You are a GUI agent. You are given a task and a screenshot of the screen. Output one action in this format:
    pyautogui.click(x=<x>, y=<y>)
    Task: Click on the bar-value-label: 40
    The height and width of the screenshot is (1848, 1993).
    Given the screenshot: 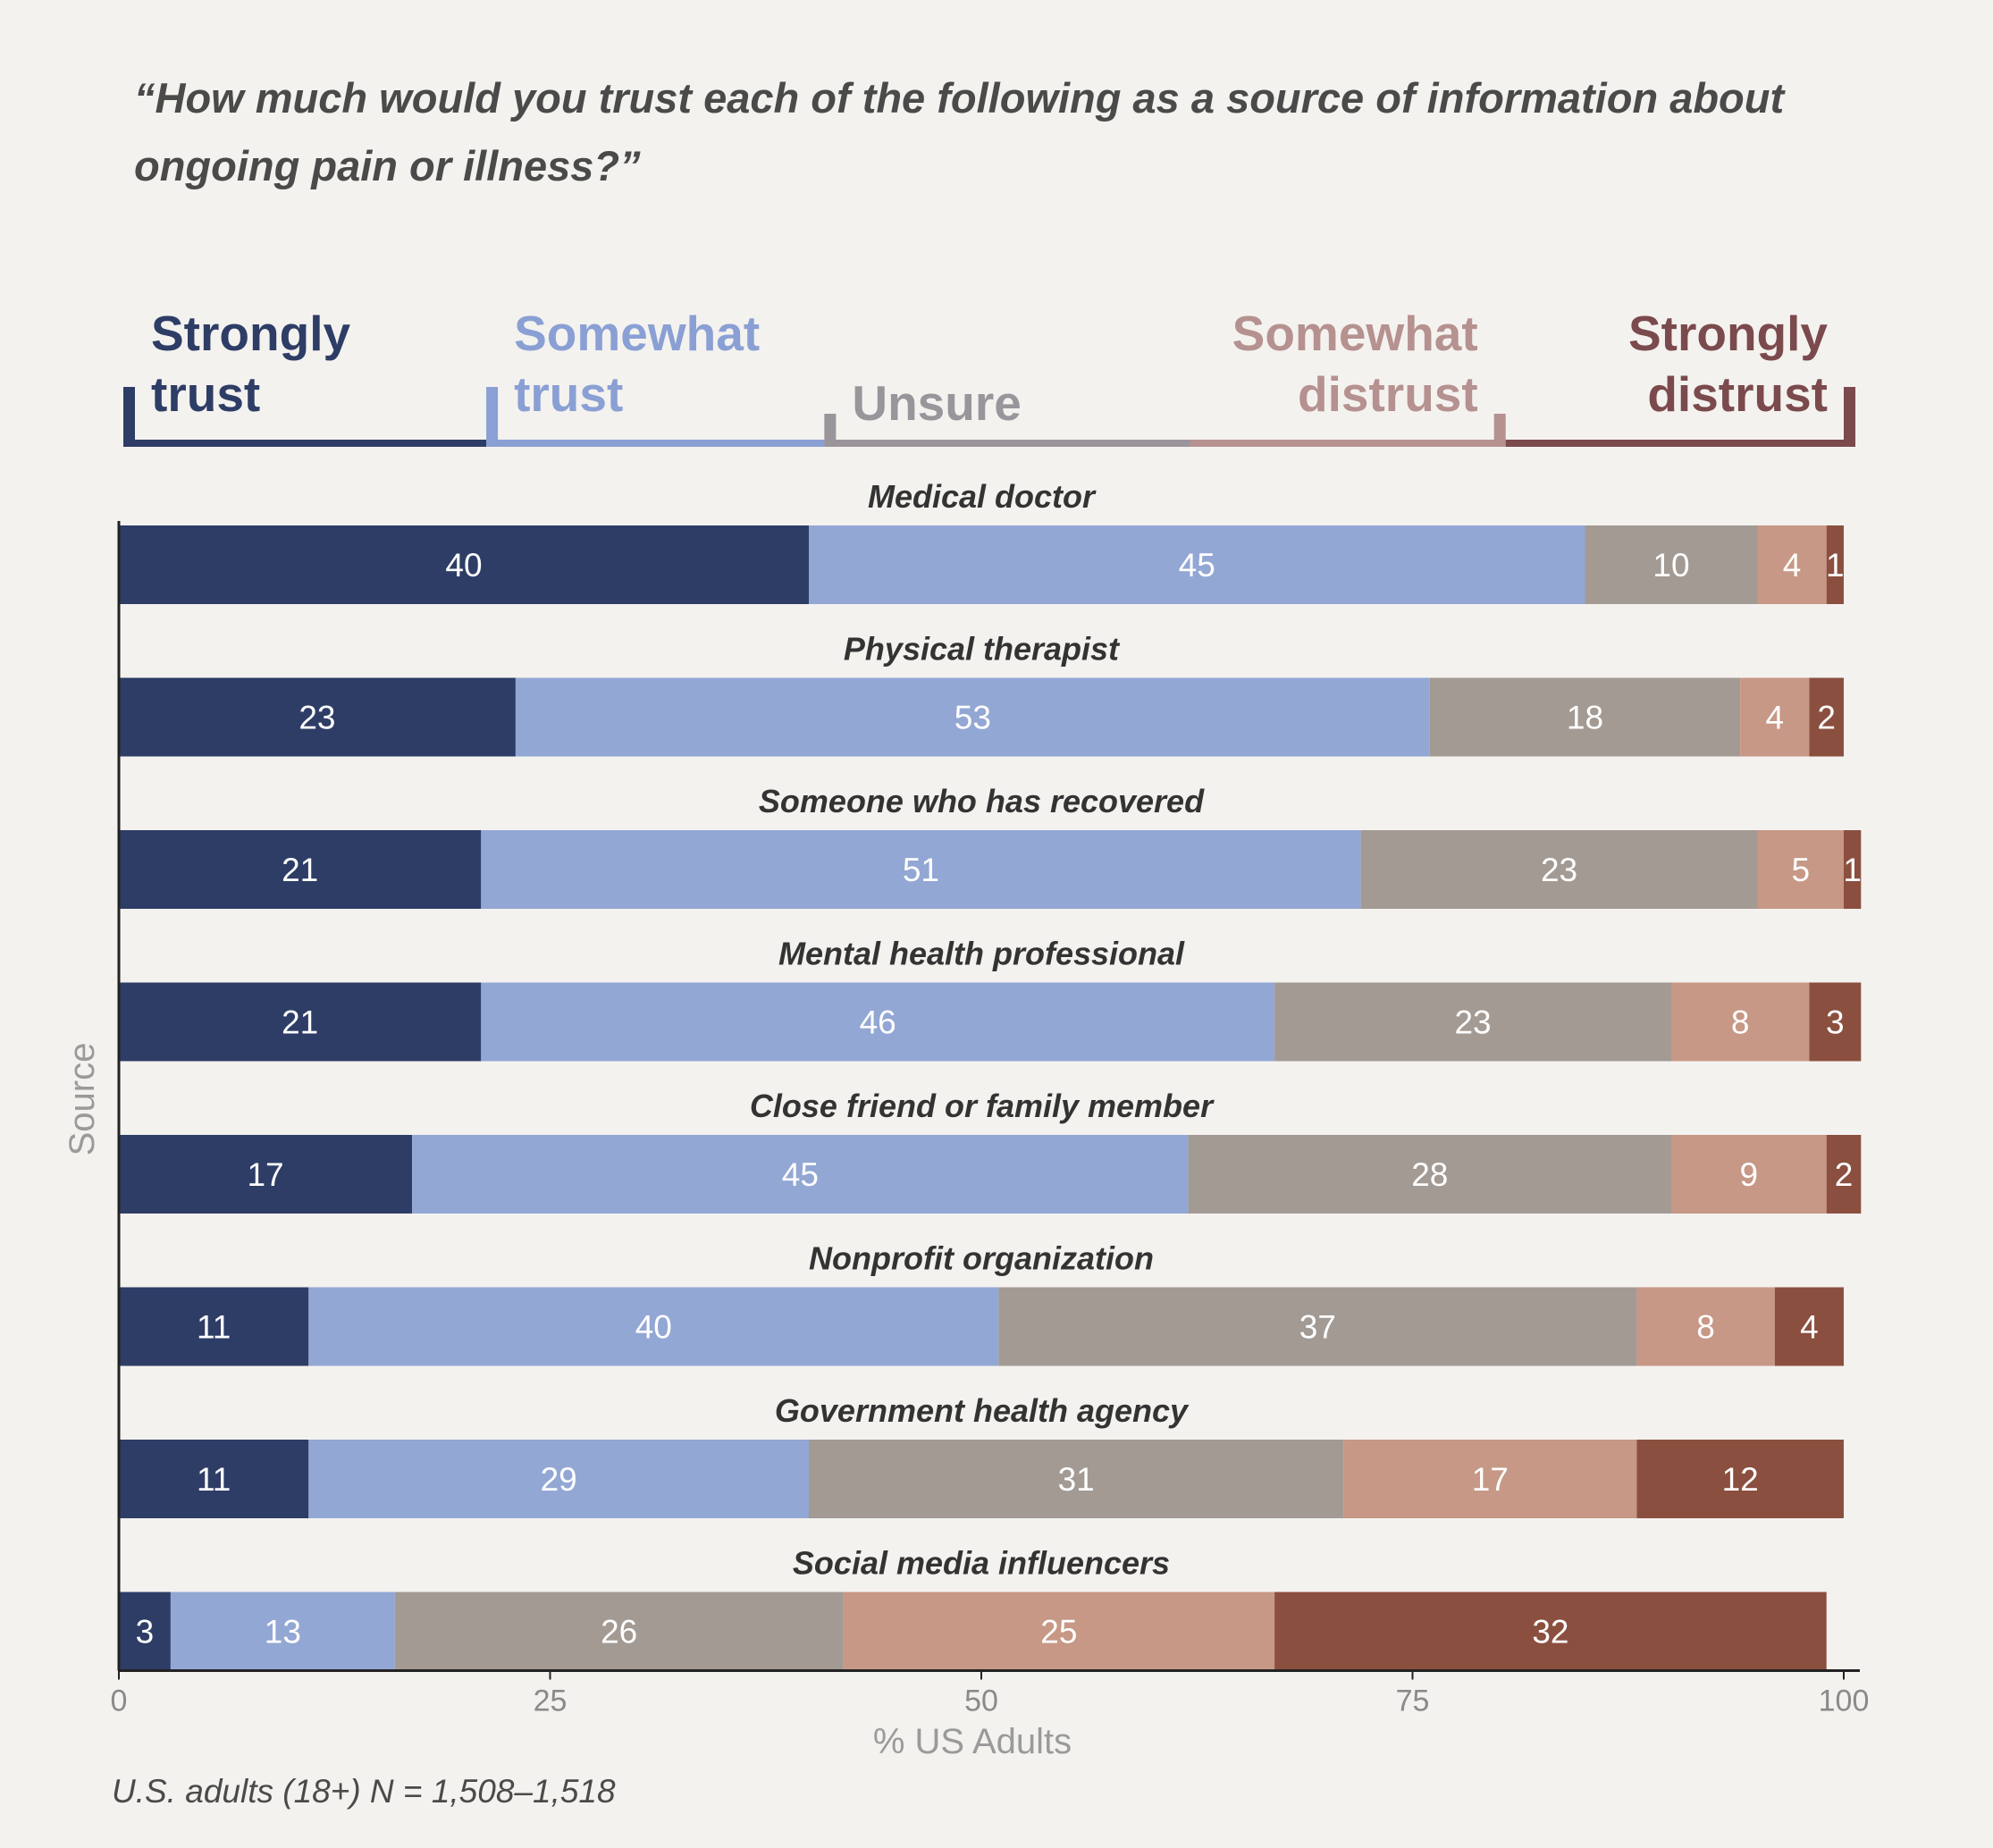 What is the action you would take?
    pyautogui.click(x=463, y=565)
    